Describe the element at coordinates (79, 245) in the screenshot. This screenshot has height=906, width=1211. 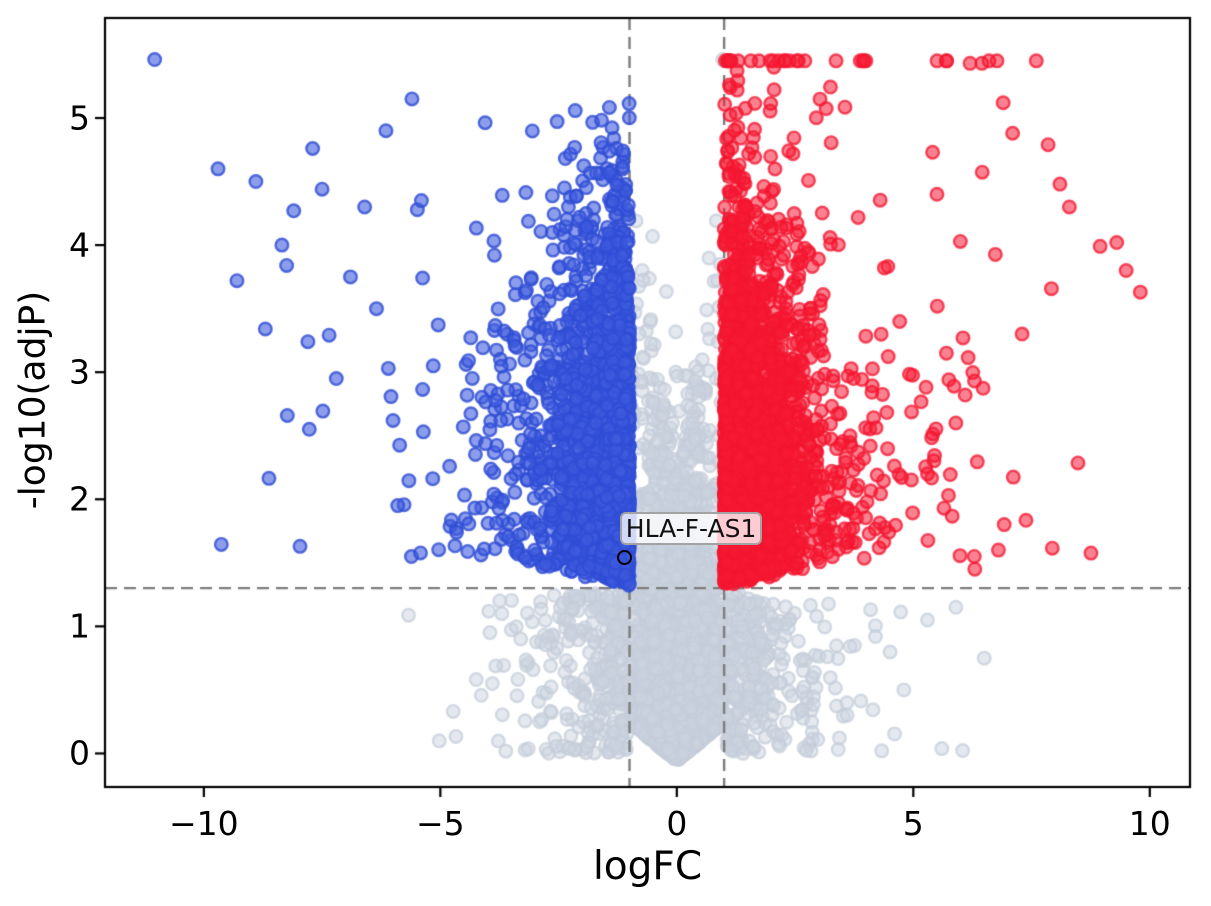
I see `y-tick-label: 4` at that location.